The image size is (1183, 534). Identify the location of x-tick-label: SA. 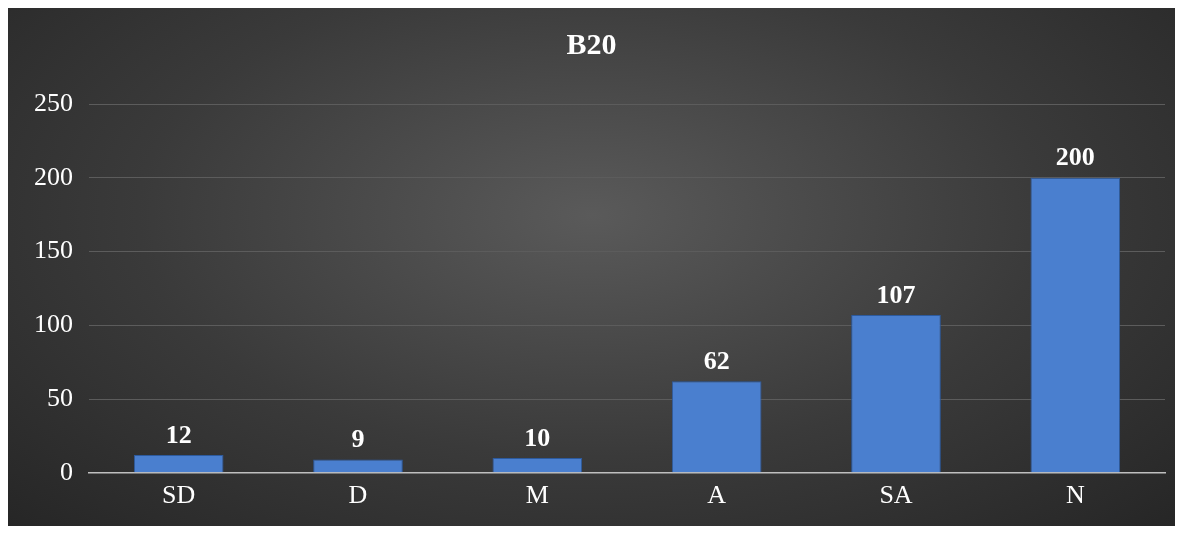
(896, 495).